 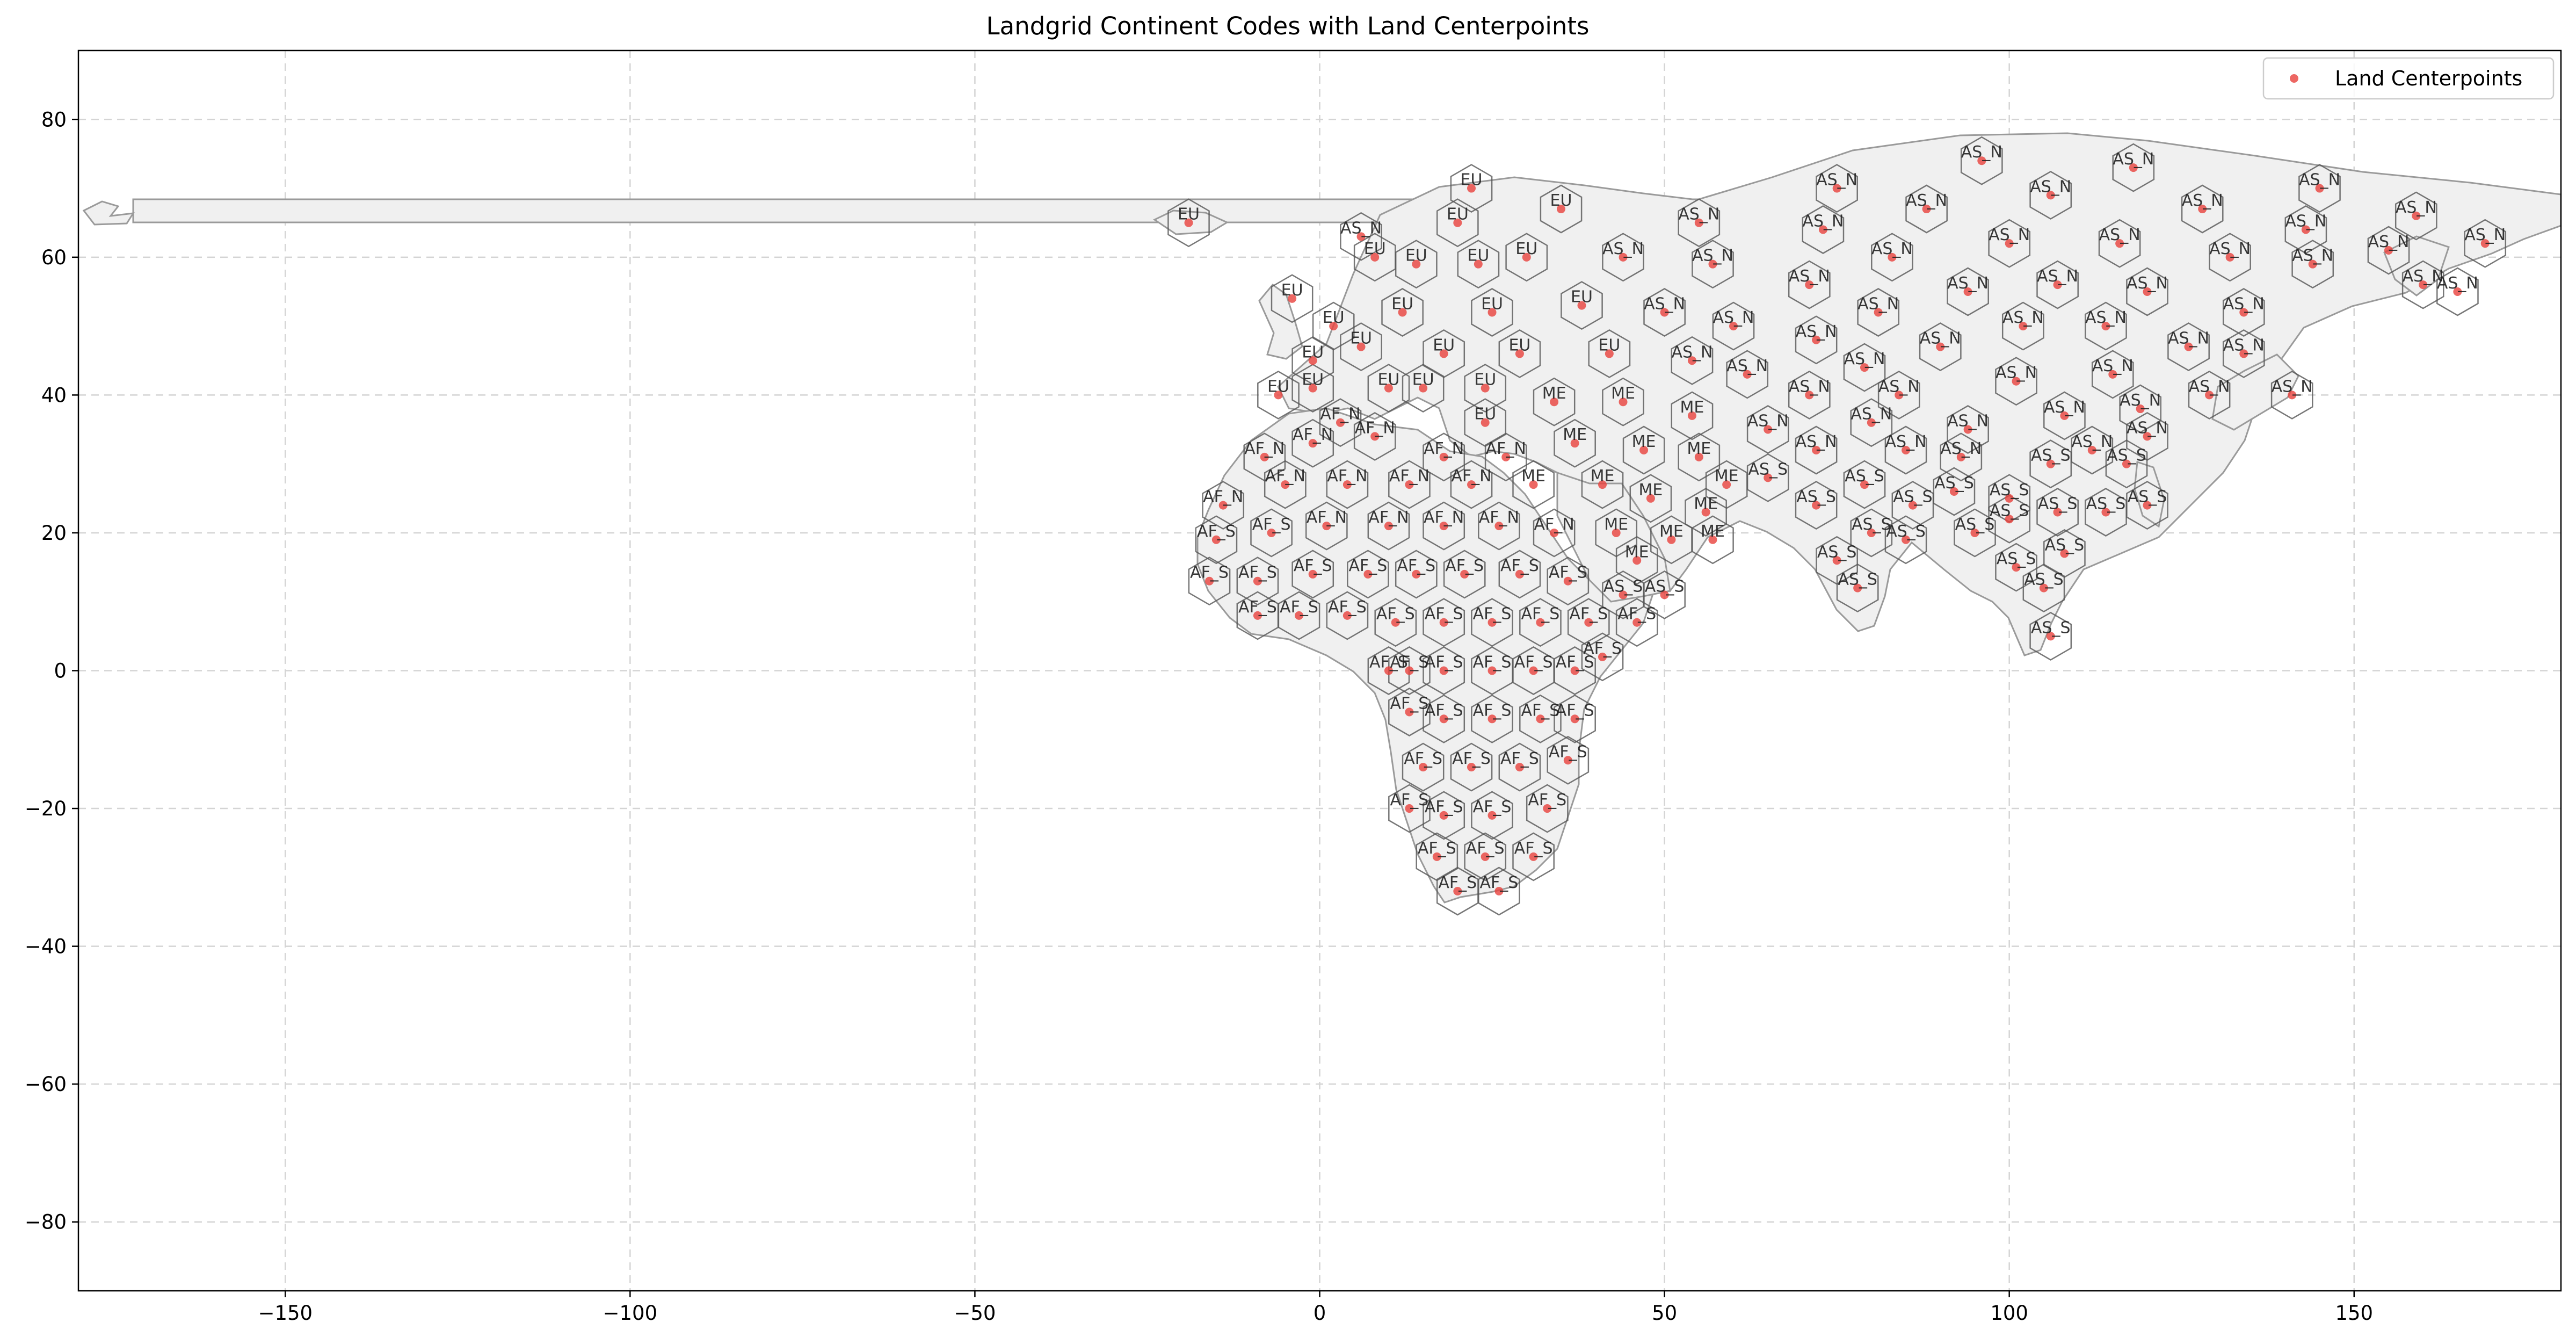 What do you see at coordinates (1492, 710) in the screenshot?
I see `code-label-162: AF_S` at bounding box center [1492, 710].